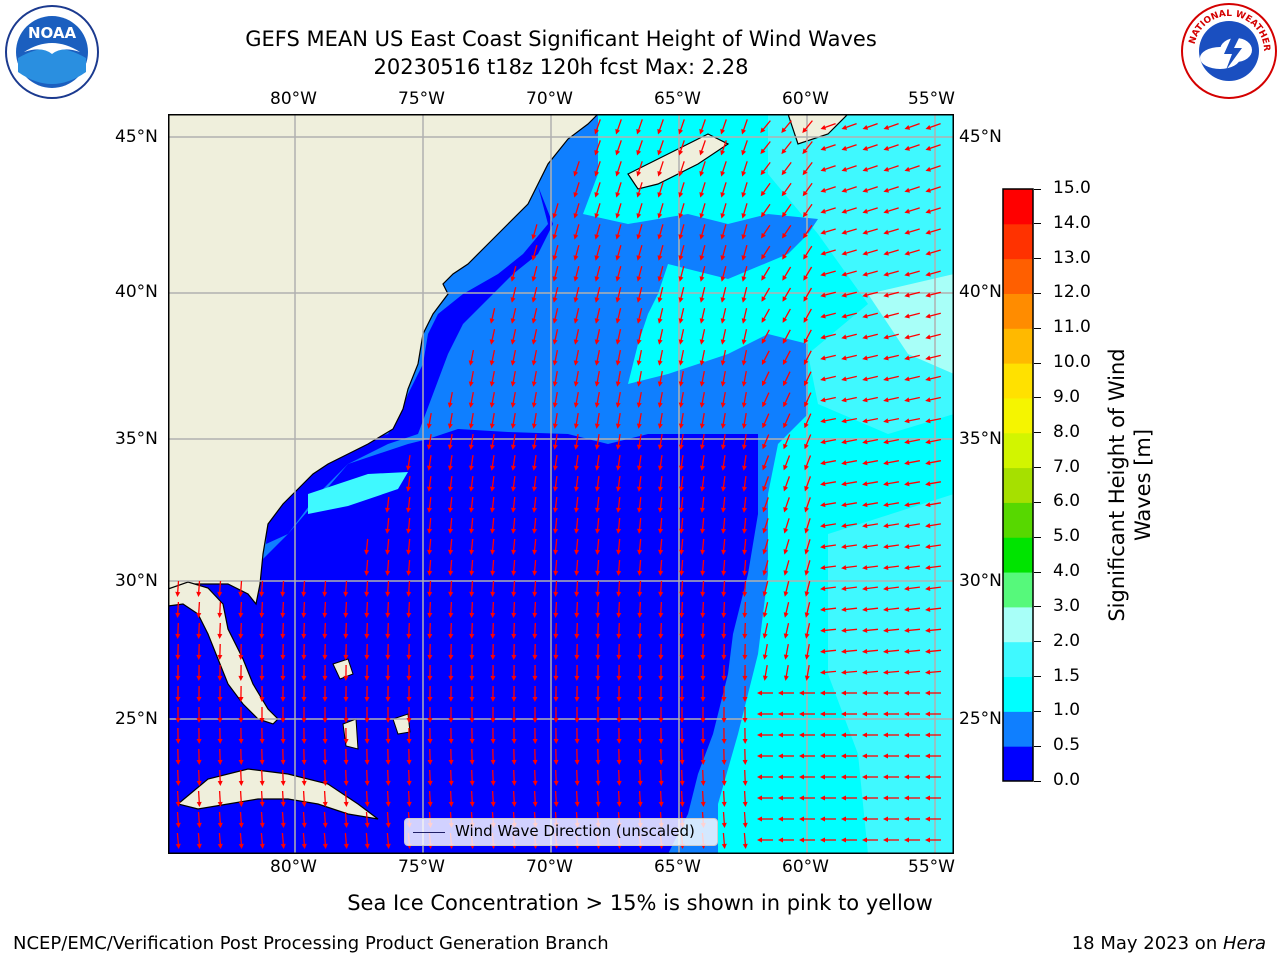  Describe the element at coordinates (677, 867) in the screenshot. I see `lon-label-bottom-65w: 65°W` at that location.